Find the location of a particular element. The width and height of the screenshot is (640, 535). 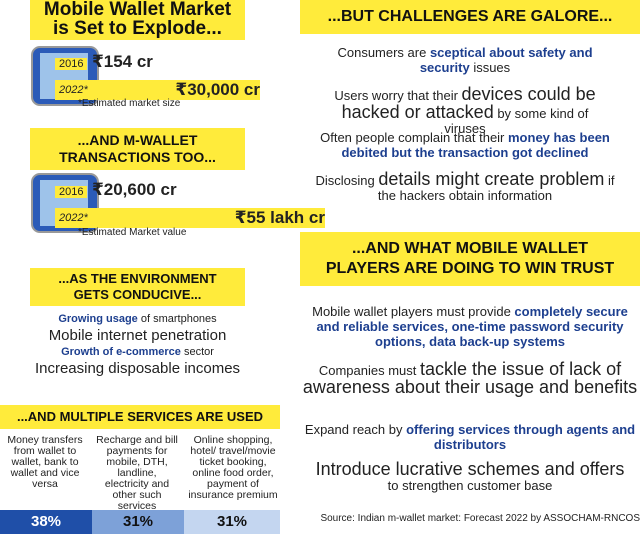

text: Companies must is located at coordinates (369, 370).